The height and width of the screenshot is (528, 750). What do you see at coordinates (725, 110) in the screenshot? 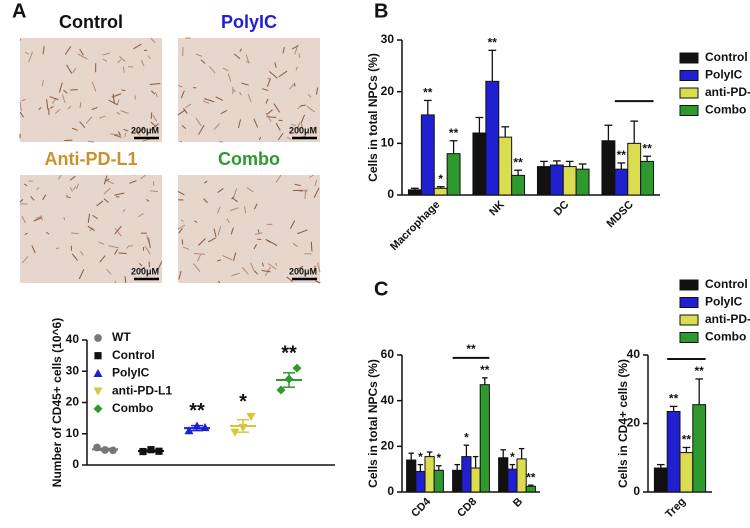
I see `legend-label: Combo` at bounding box center [725, 110].